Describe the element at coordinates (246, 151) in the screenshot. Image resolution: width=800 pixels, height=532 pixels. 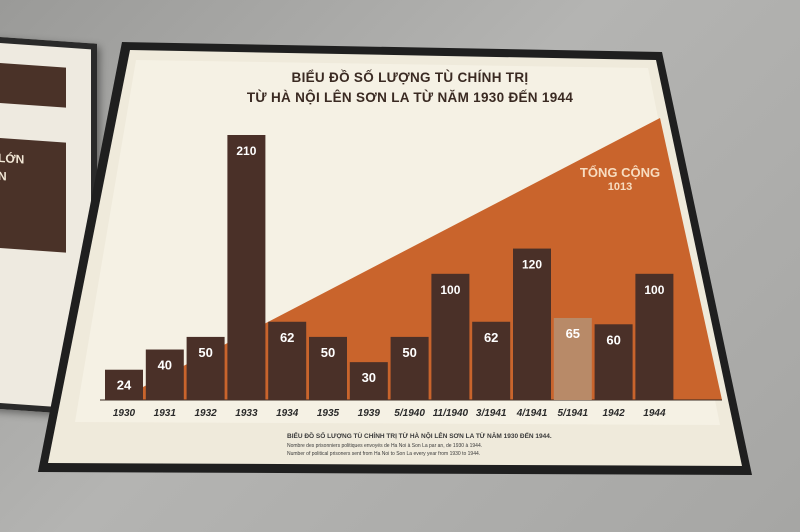
I see `bar-value-label: 210` at that location.